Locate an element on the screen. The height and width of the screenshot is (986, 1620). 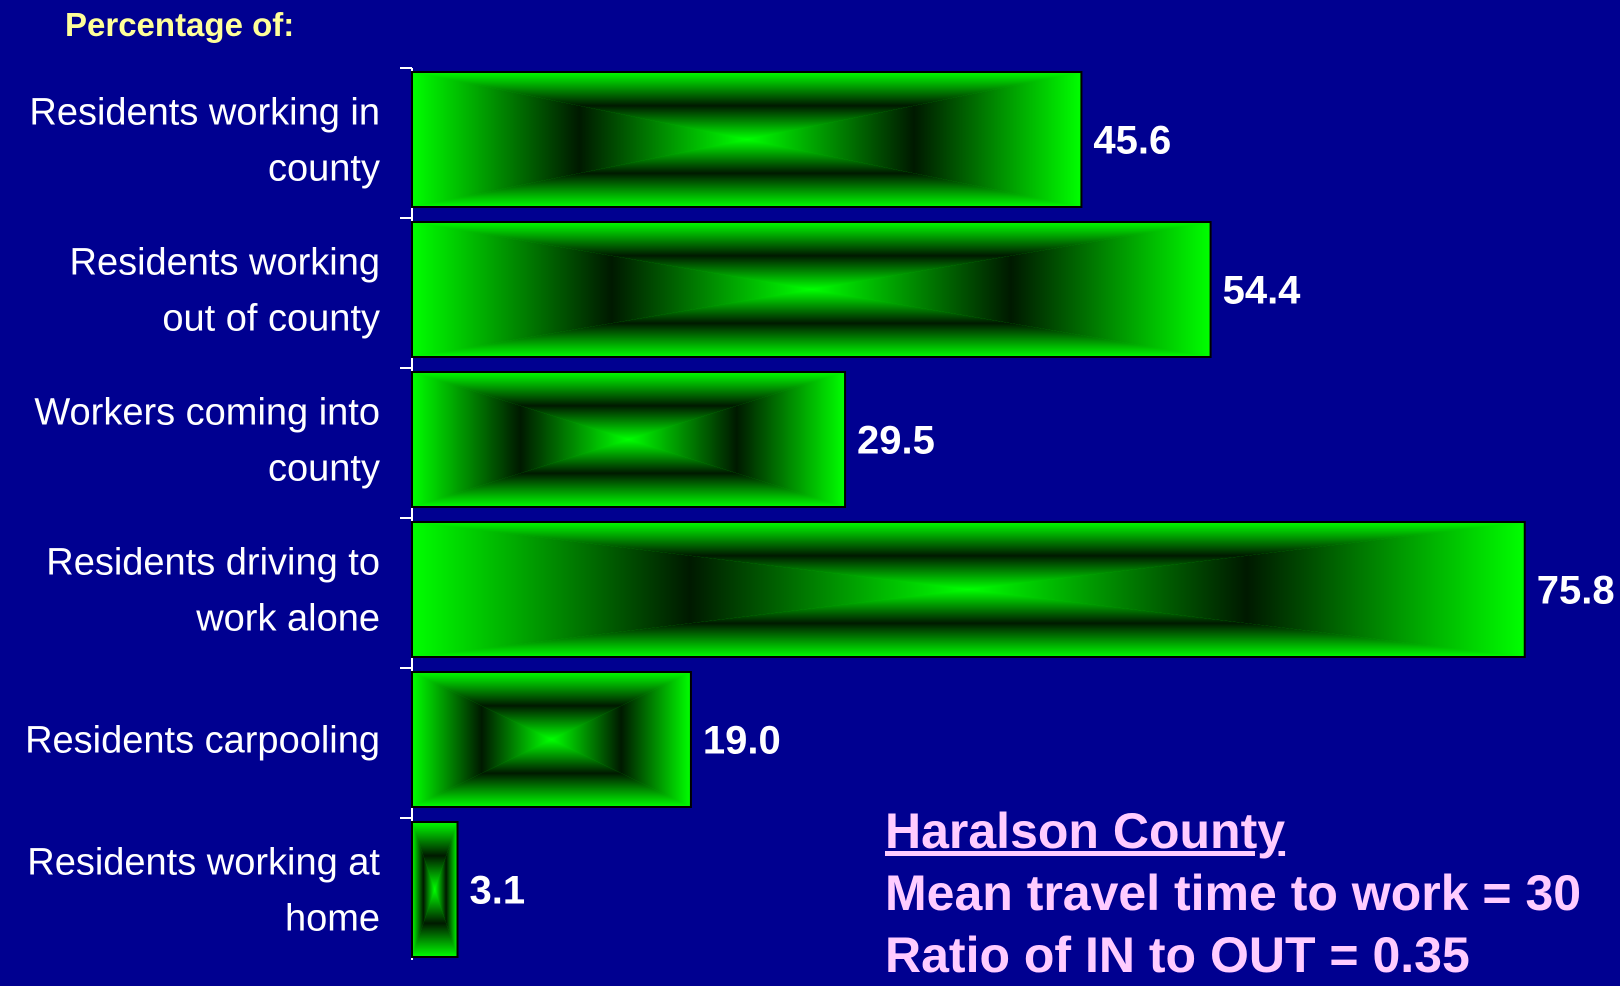
category-label: Residents working at home is located at coordinates (203, 891).